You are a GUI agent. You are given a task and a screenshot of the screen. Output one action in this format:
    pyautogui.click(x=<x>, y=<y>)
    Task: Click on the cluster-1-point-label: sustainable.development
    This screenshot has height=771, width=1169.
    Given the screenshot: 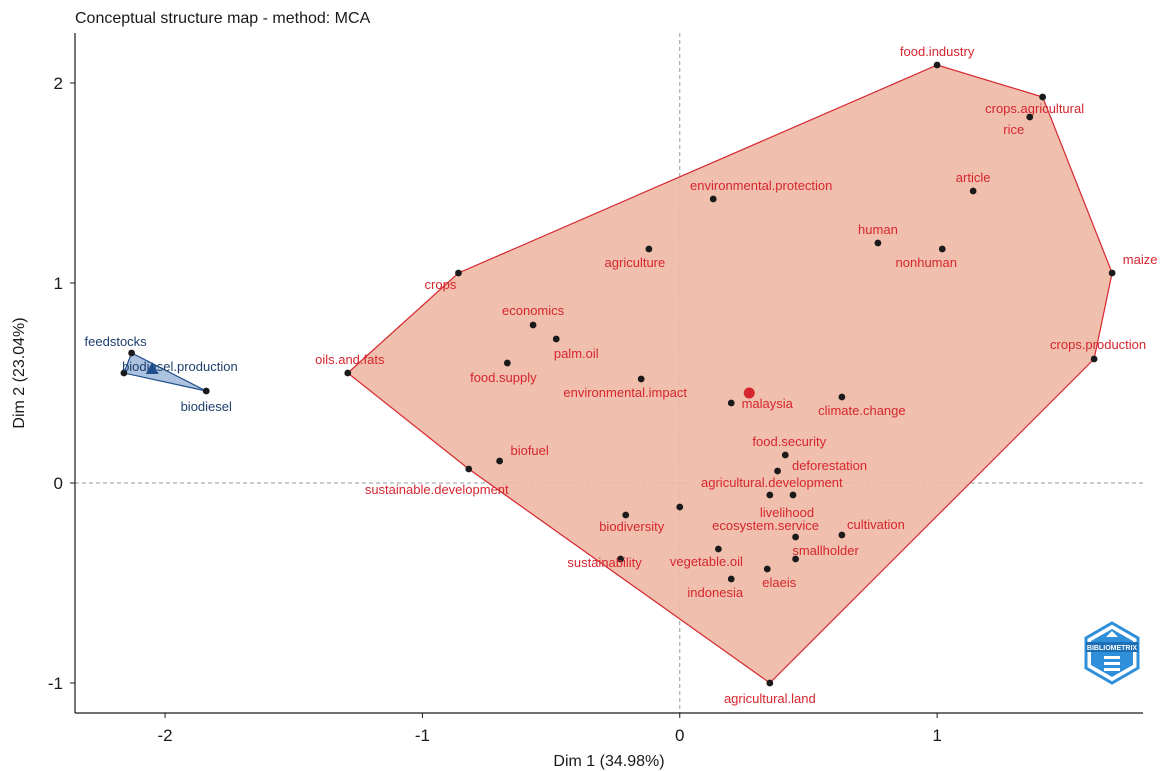 What is the action you would take?
    pyautogui.click(x=437, y=489)
    